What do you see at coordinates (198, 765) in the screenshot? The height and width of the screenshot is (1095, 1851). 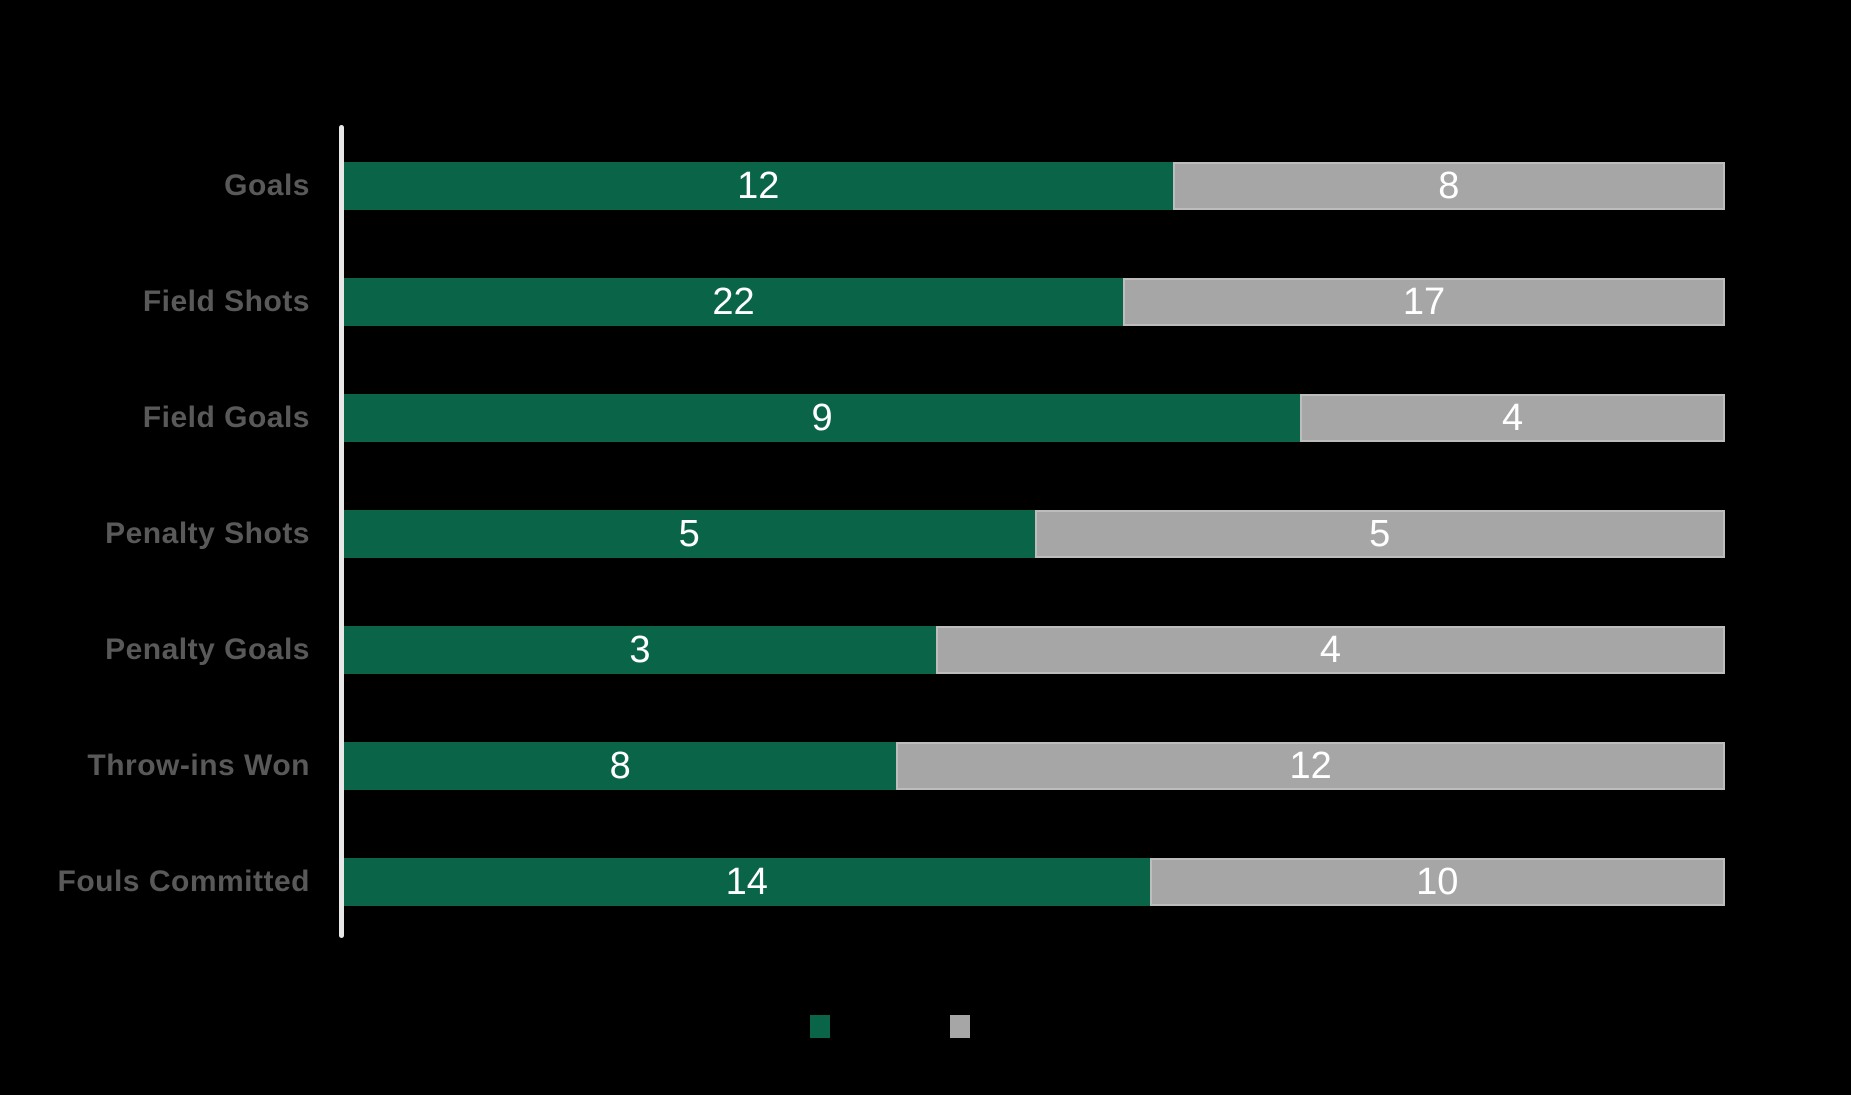 I see `category-label: Throw-ins Won` at bounding box center [198, 765].